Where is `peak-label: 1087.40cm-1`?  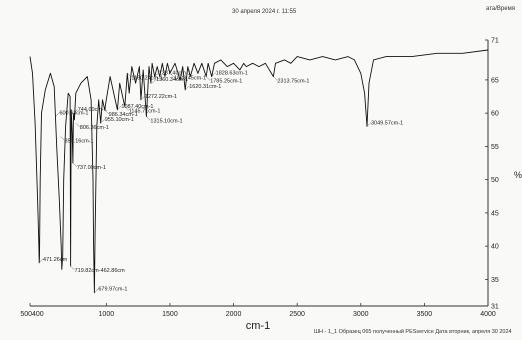
peak-label: 1087.40cm-1 is located at coordinates (137, 107).